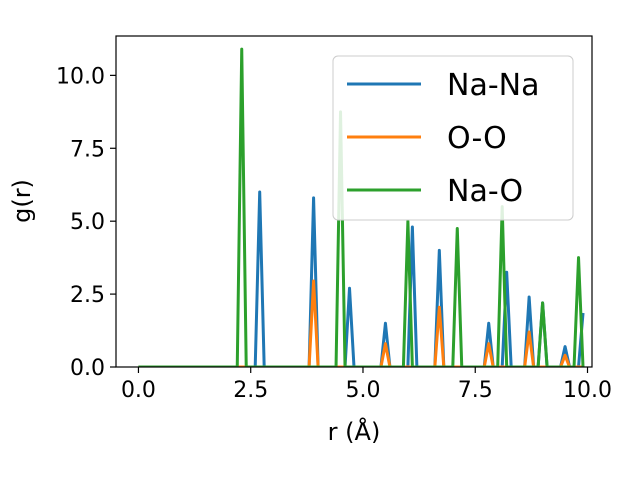 The width and height of the screenshot is (640, 480). What do you see at coordinates (477, 138) in the screenshot?
I see `legend-label: O-O` at bounding box center [477, 138].